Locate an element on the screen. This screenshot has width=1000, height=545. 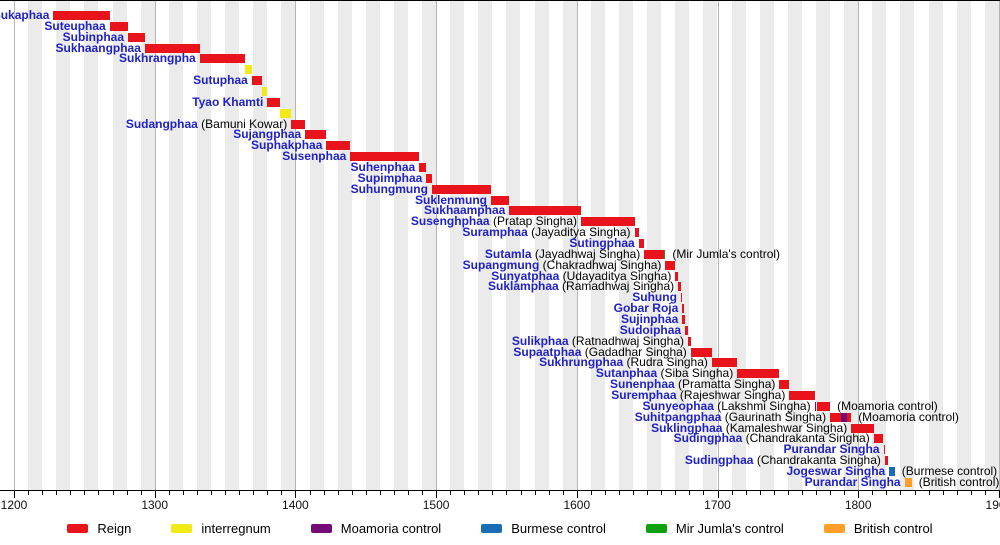
ruler-name-label: Sutuphaa is located at coordinates (220, 80).